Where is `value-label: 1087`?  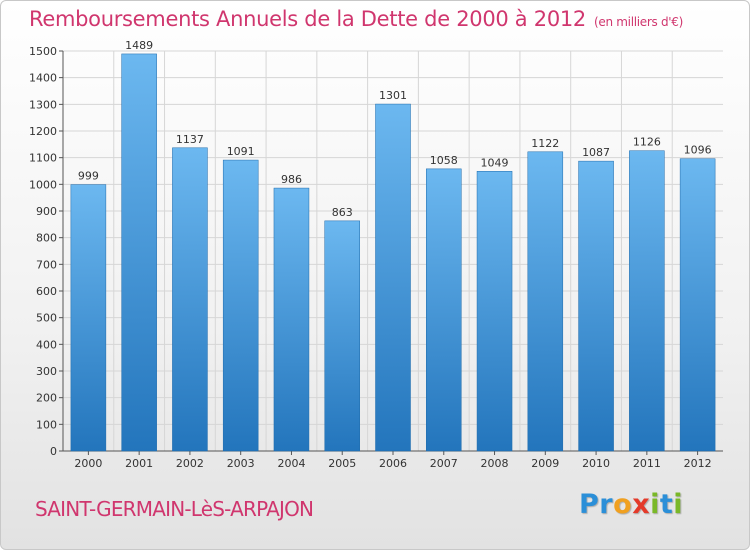 value-label: 1087 is located at coordinates (596, 152).